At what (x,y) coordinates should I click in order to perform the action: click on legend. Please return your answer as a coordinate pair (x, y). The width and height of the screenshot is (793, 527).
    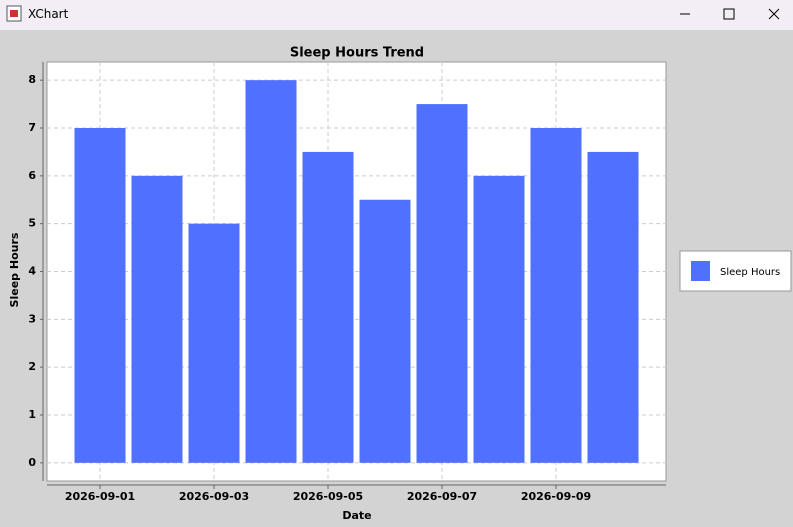
    Looking at the image, I should click on (735, 271).